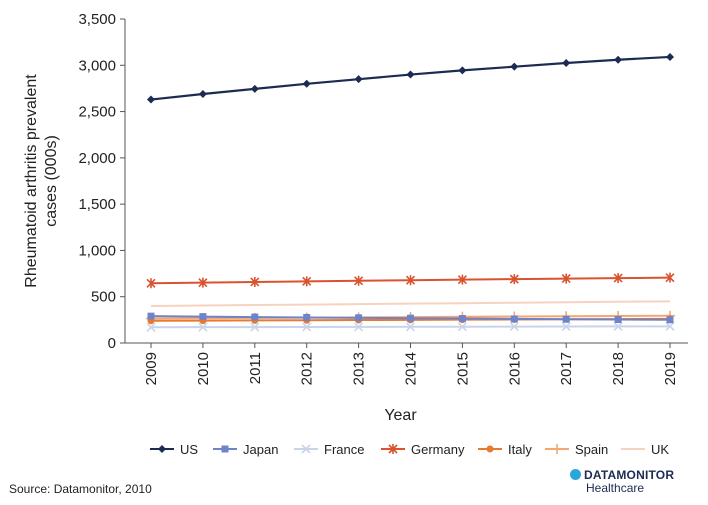 This screenshot has height=505, width=708. Describe the element at coordinates (575, 474) in the screenshot. I see `datamonitor-logo-icon` at that location.